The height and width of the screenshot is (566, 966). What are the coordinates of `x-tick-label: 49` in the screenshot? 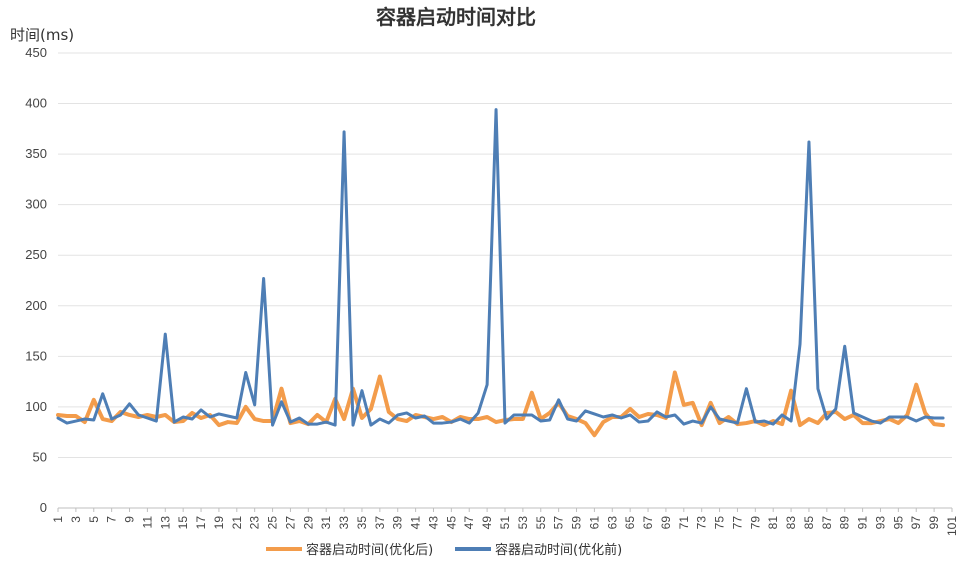 It's located at (487, 523).